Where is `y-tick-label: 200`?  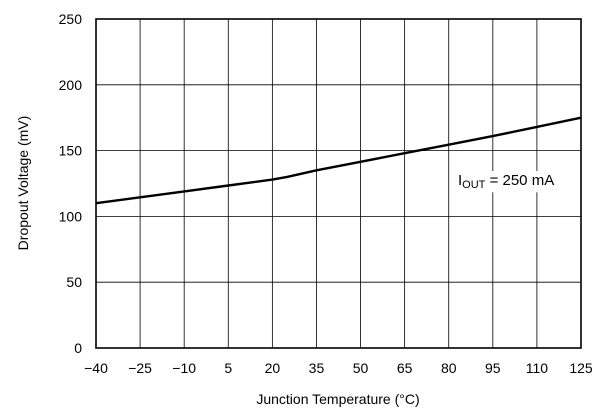
y-tick-label: 200 is located at coordinates (71, 85).